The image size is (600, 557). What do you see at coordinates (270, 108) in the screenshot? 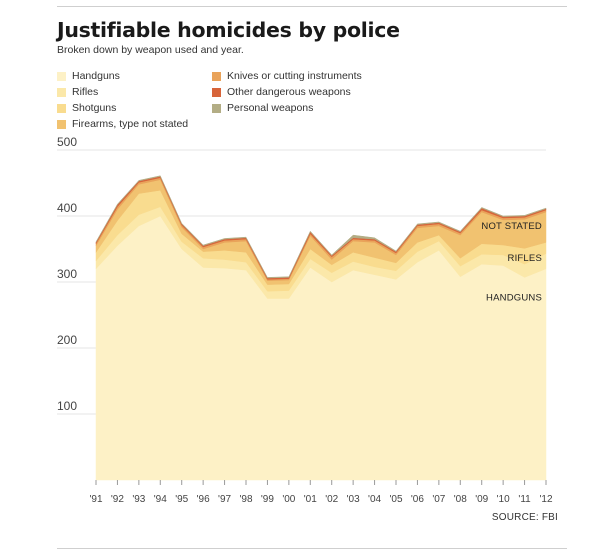
I see `legend-label: Personal weapons` at bounding box center [270, 108].